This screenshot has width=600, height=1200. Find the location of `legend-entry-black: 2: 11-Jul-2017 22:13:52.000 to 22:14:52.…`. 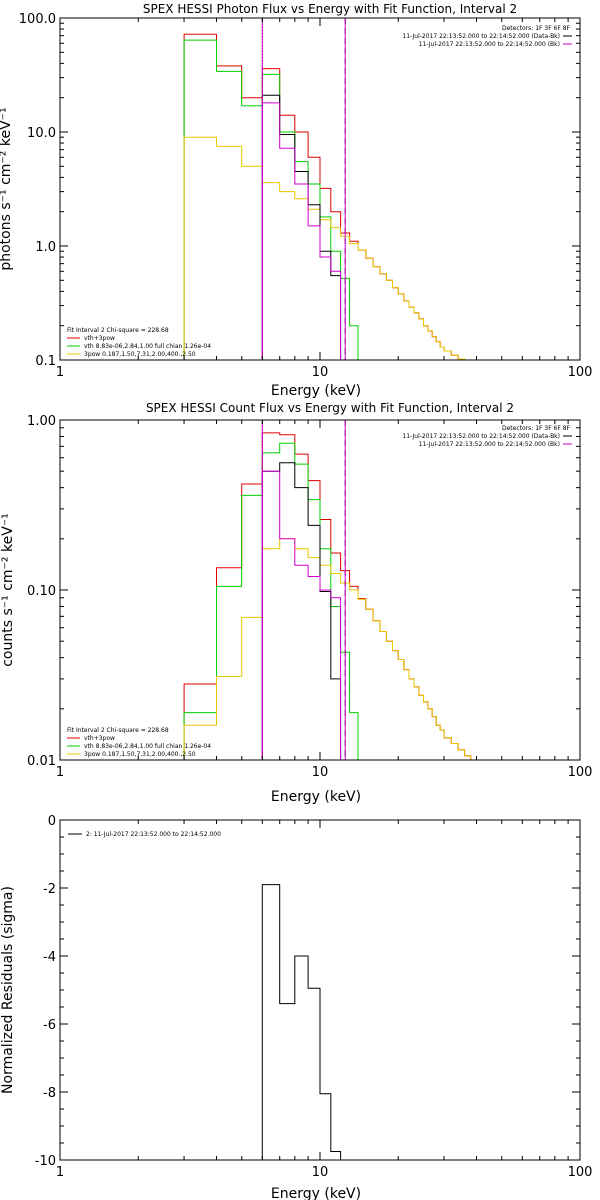

legend-entry-black: 2: 11-Jul-2017 22:13:52.000 to 22:14:52.… is located at coordinates (153, 834).